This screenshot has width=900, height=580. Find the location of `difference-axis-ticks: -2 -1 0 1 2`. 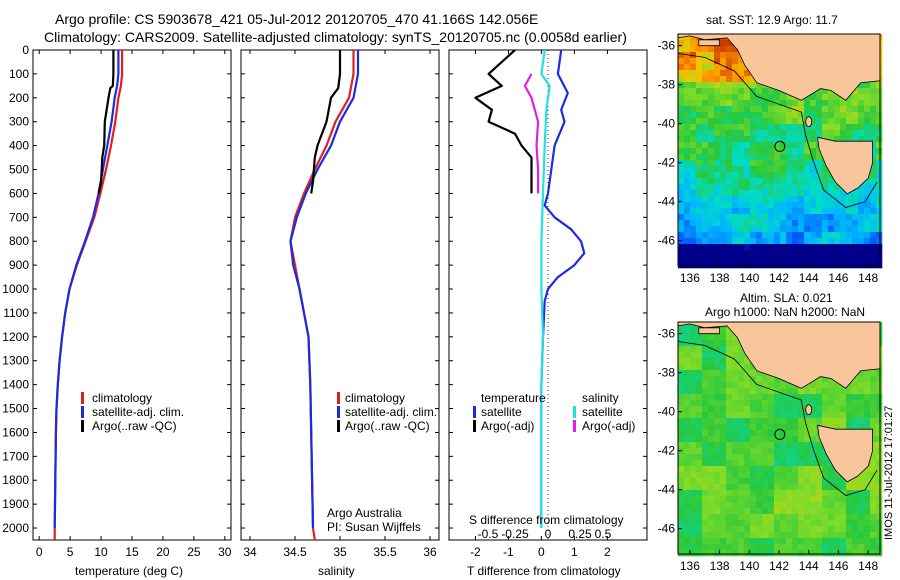

difference-axis-ticks: -2 -1 0 1 2 is located at coordinates (540, 304).